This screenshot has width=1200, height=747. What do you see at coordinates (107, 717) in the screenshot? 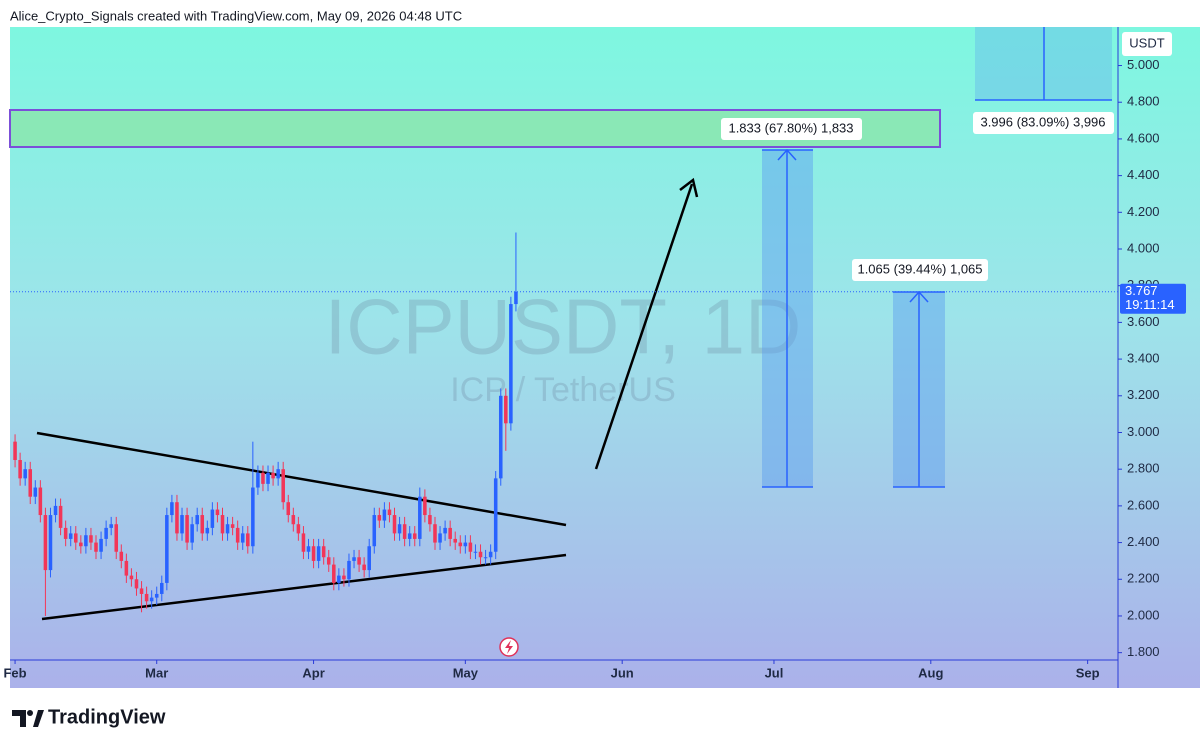
I see `footer-brand: TradingView` at bounding box center [107, 717].